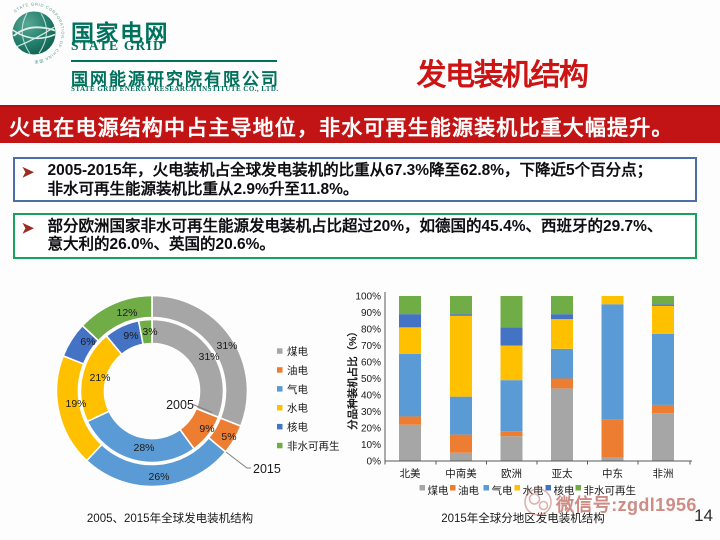 The image size is (720, 540). Describe the element at coordinates (368, 297) in the screenshot. I see `svg-text: 100%` at that location.